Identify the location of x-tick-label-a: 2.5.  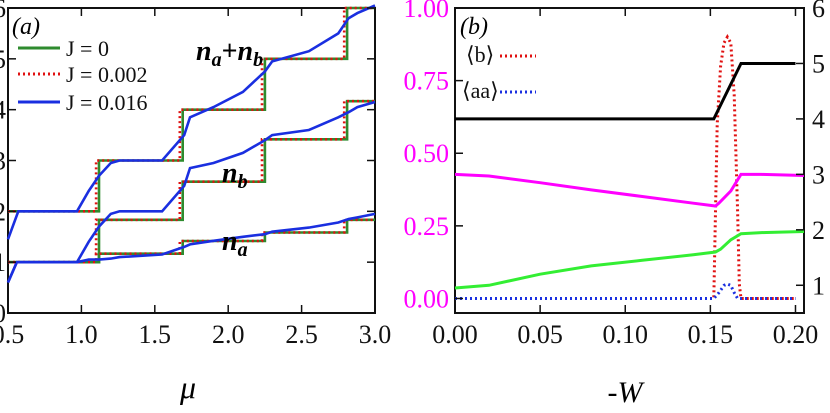
(301, 334).